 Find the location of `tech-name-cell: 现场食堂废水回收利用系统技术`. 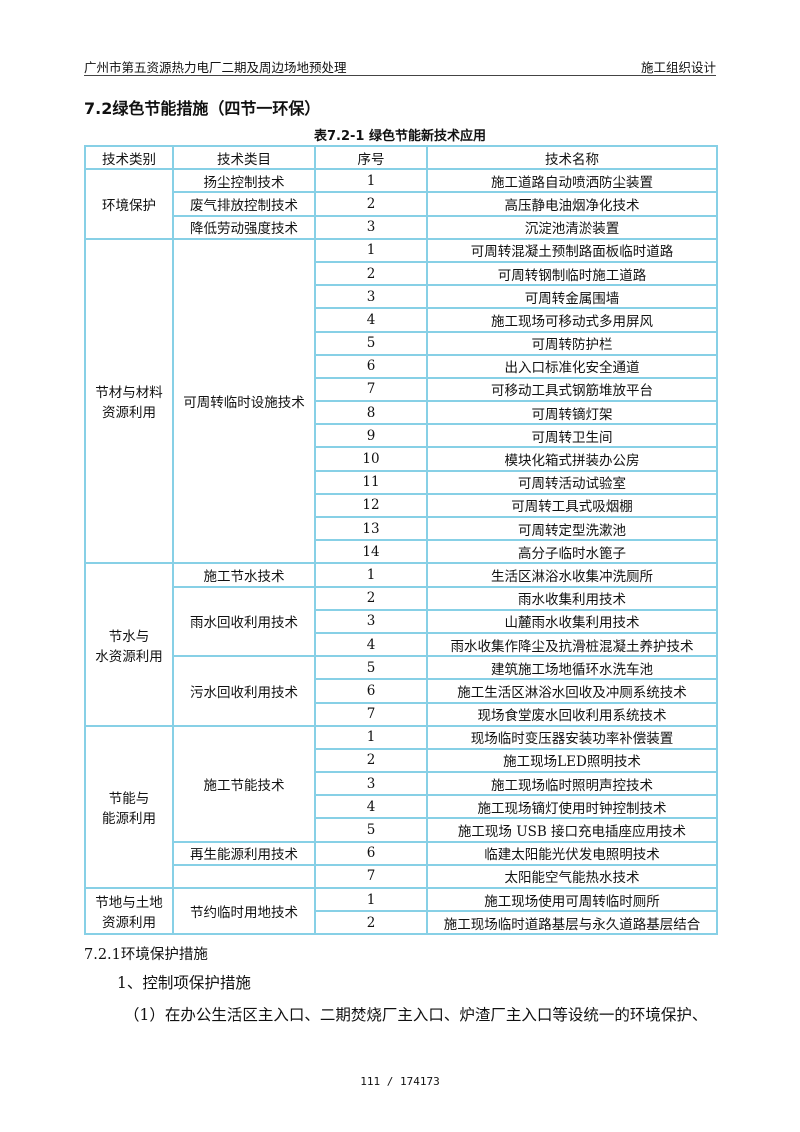

tech-name-cell: 现场食堂废水回收利用系统技术 is located at coordinates (572, 714).